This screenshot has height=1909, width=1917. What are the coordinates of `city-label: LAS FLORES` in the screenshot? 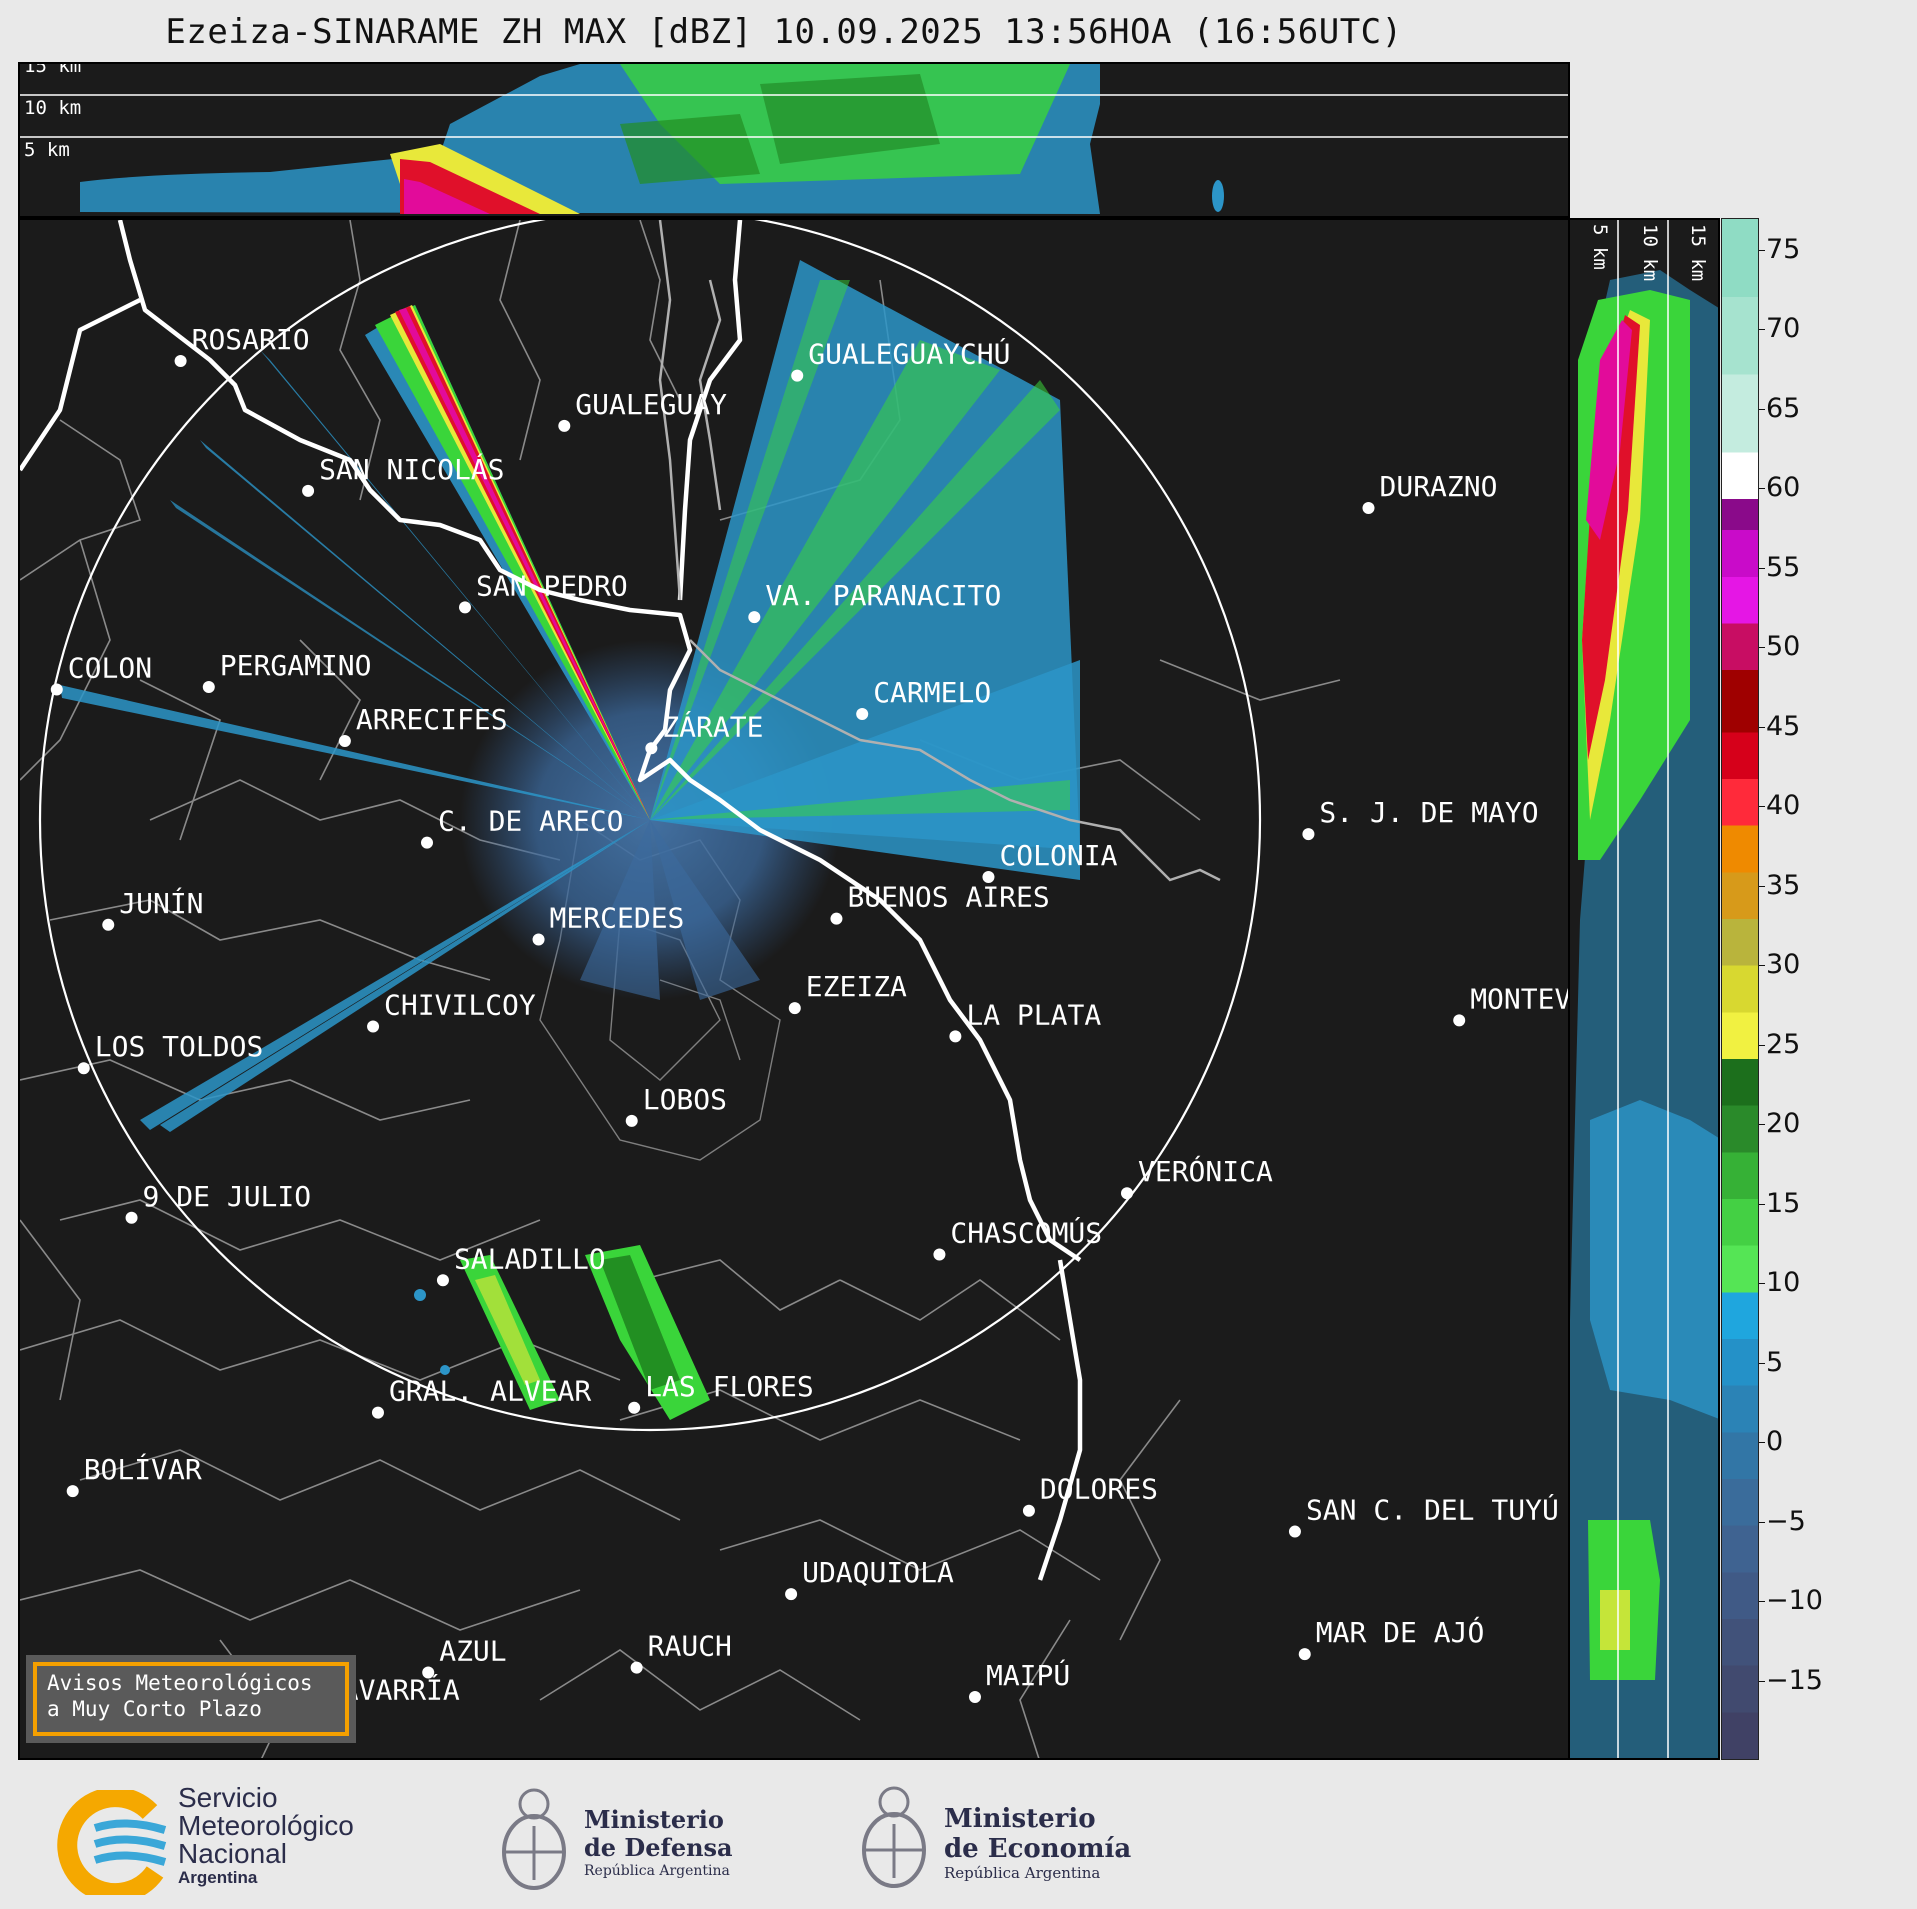 It's located at (729, 1386).